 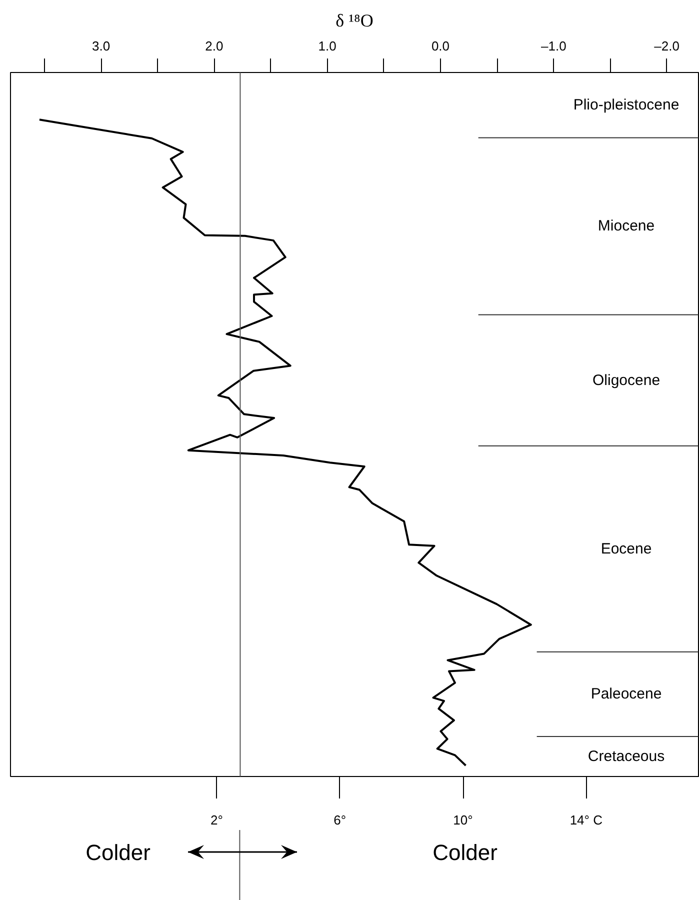 I want to click on annotation: Paleocene, so click(x=626, y=694).